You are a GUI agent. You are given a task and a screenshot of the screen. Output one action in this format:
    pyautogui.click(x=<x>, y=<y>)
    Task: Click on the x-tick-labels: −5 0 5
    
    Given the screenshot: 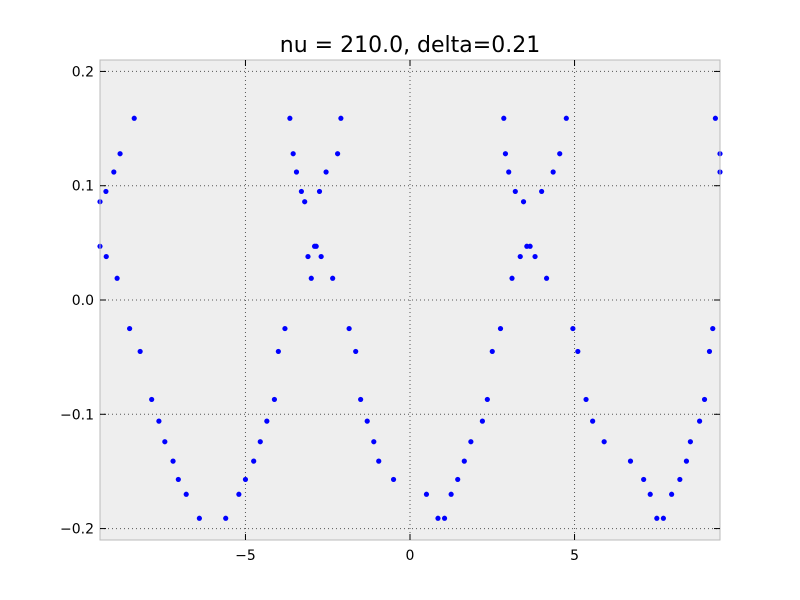 What is the action you would take?
    pyautogui.click(x=407, y=556)
    